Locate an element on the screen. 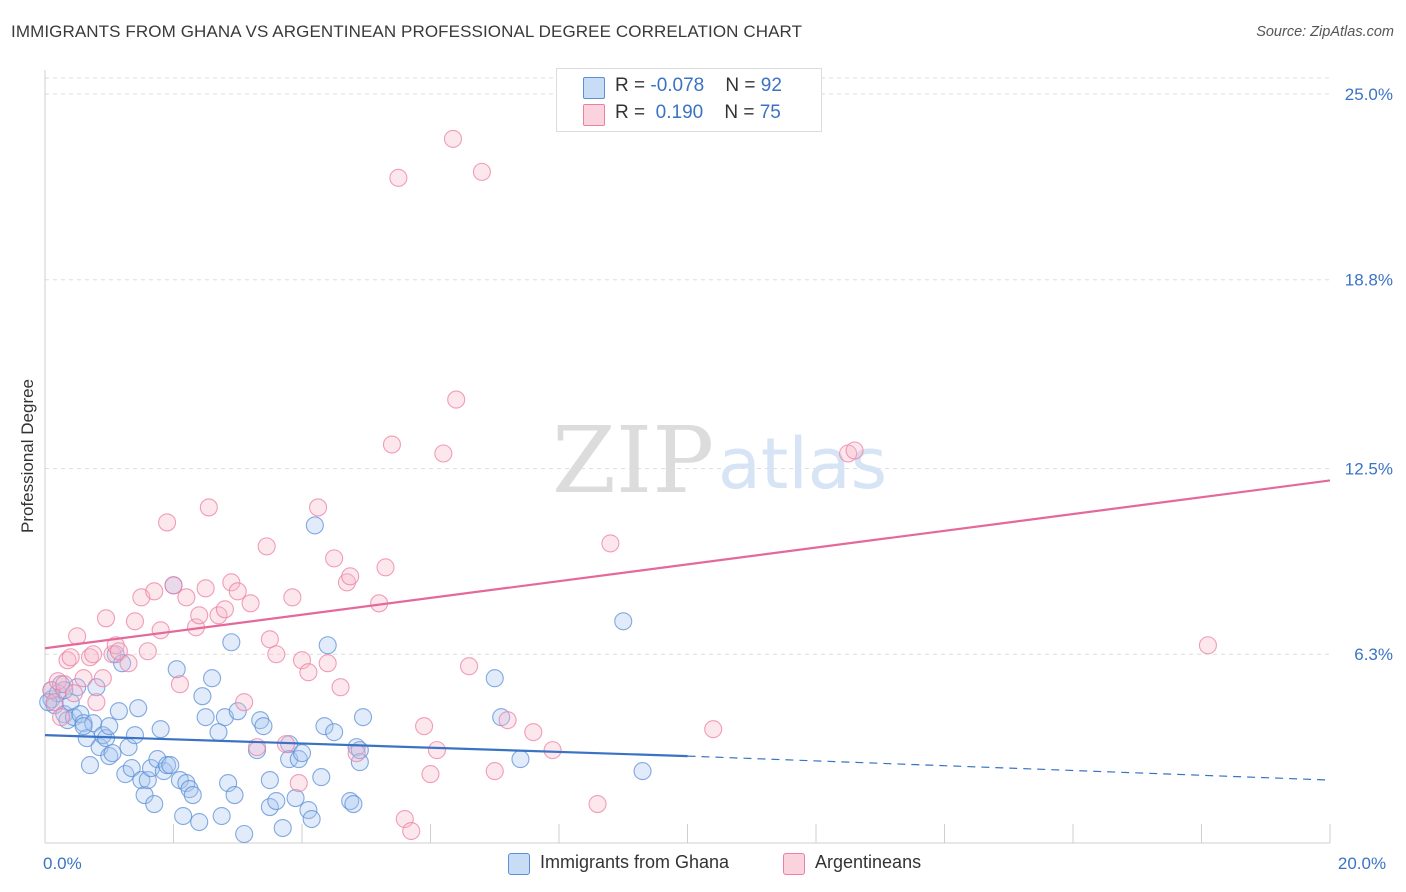 The height and width of the screenshot is (892, 1406). argentineans-r-value: 0.190 is located at coordinates (677, 112).